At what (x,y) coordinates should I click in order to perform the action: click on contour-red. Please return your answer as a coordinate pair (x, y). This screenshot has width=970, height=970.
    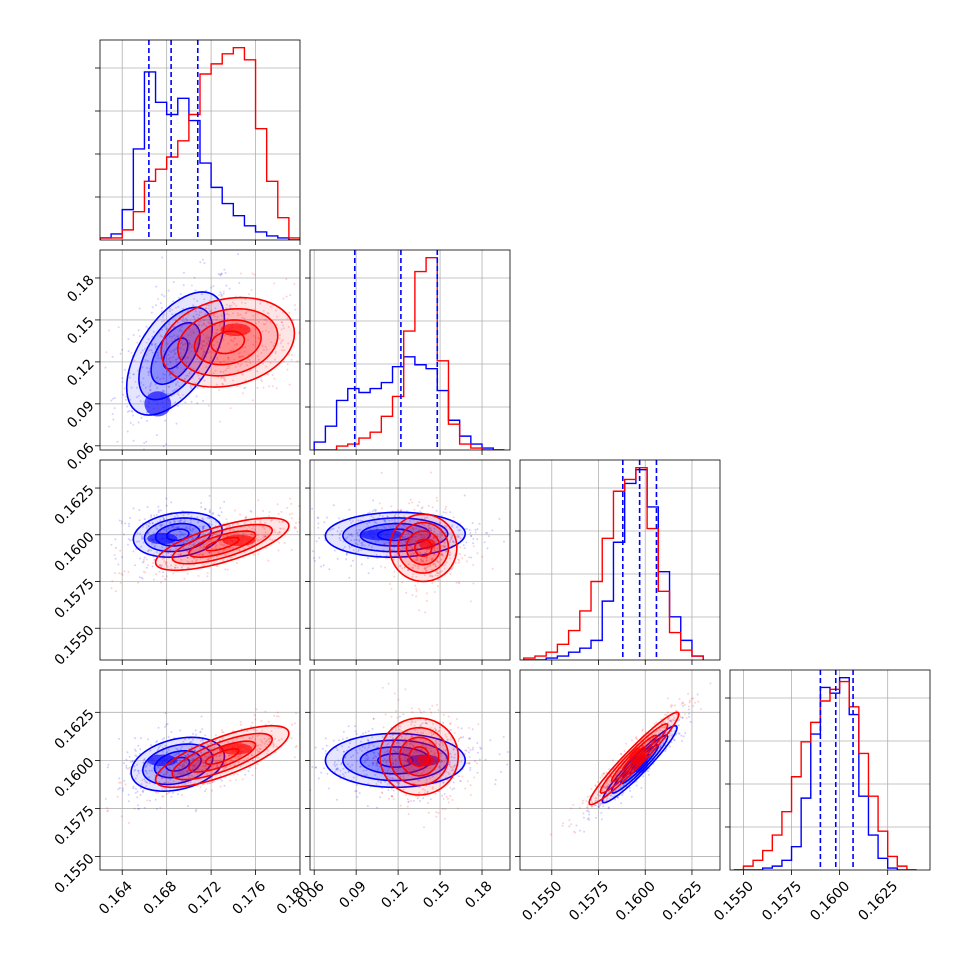
    Looking at the image, I should click on (423, 548).